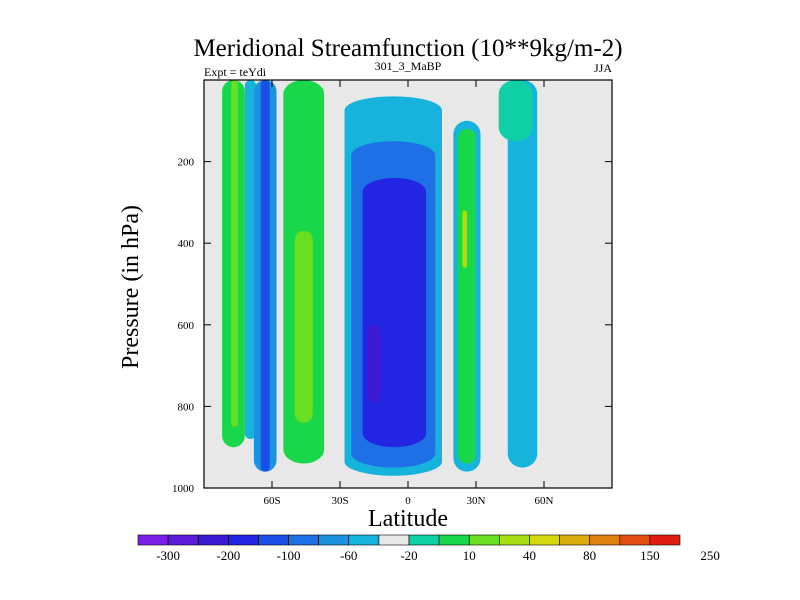 This screenshot has height=600, width=800. I want to click on colorbar-label: 80, so click(589, 555).